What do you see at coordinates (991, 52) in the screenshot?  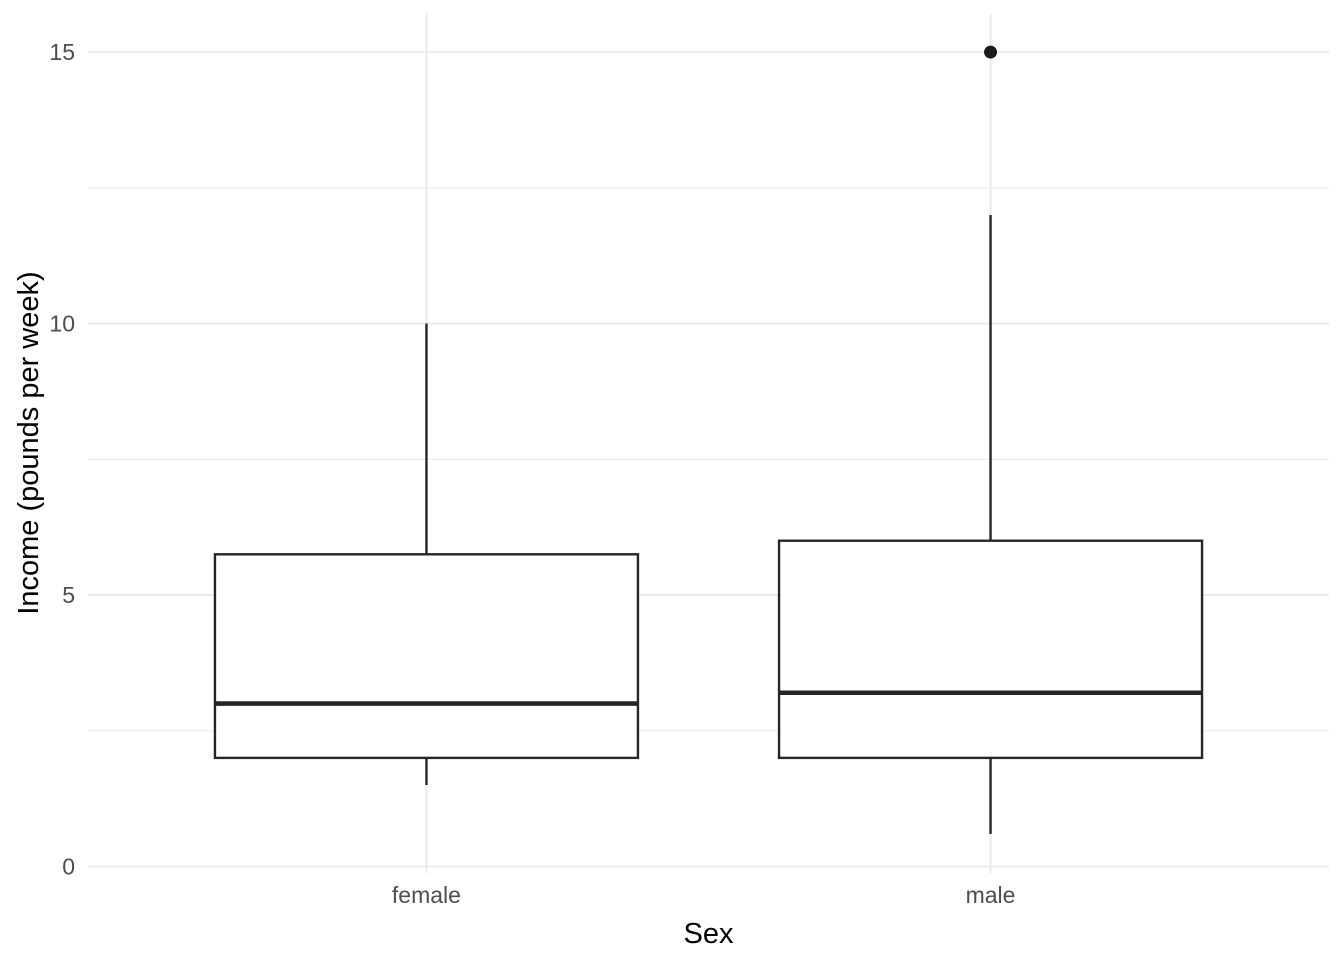 I see `outlier-point` at bounding box center [991, 52].